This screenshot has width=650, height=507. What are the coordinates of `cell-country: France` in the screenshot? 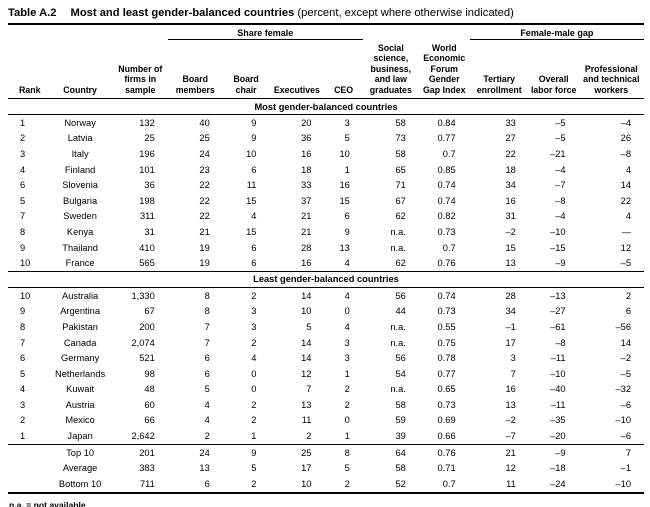 It's located at (80, 263).